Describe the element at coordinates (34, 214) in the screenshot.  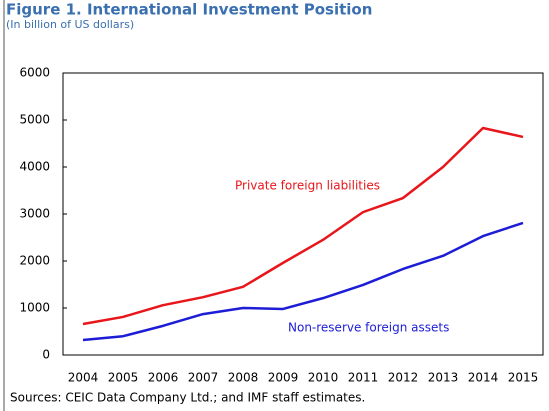
I see `y-tick-label: 3000` at that location.